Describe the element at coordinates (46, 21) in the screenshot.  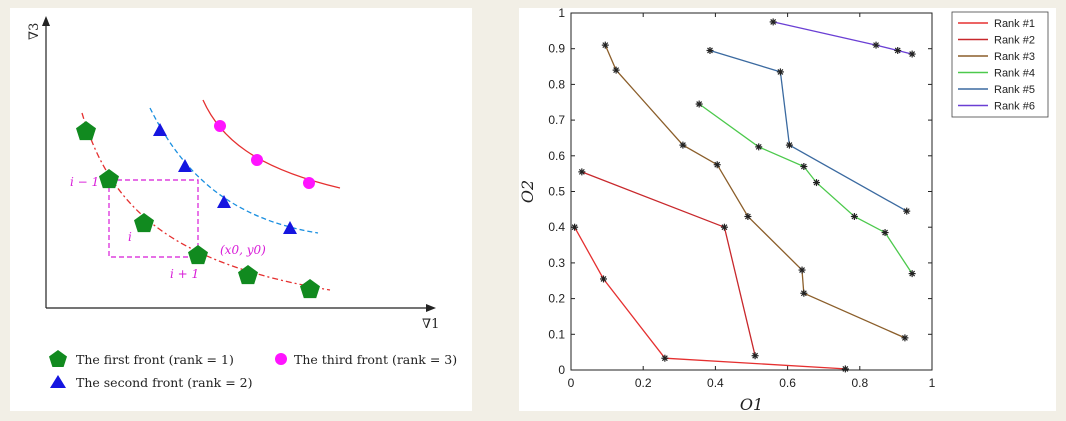
I see `y-axis-arrow` at that location.